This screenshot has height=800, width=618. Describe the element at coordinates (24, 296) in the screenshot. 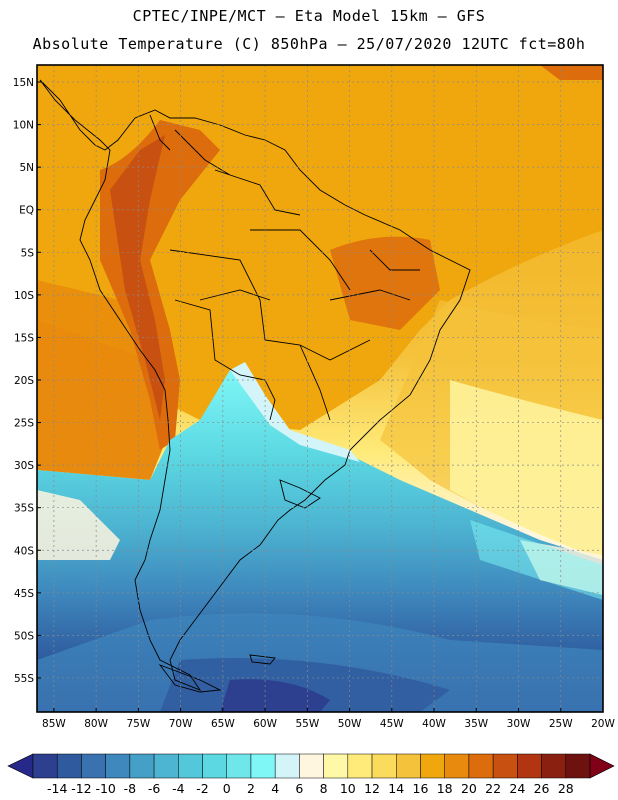

I see `lat-label: 10S` at that location.